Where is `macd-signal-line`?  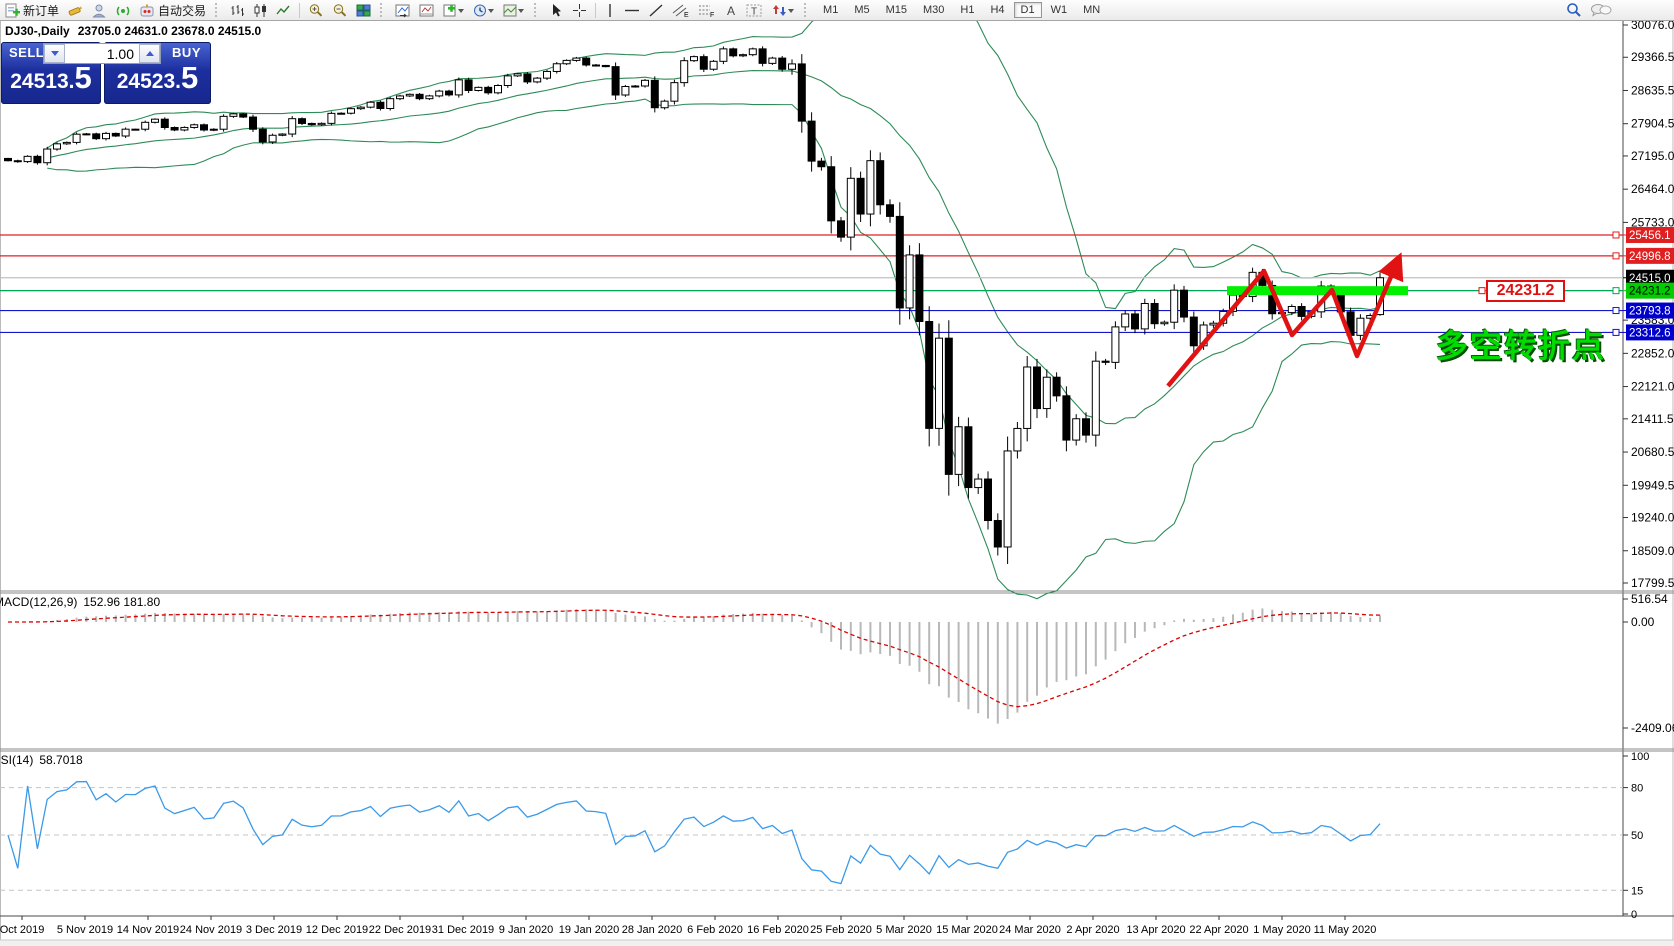
macd-signal-line is located at coordinates (694, 658).